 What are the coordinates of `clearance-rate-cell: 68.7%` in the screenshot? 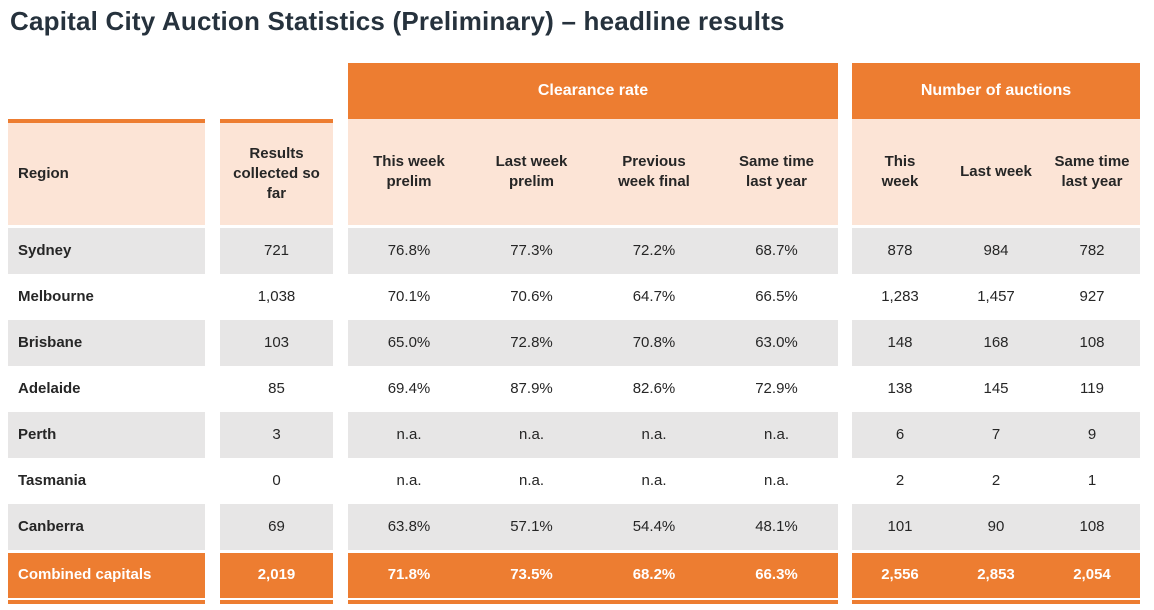 It's located at (776, 251).